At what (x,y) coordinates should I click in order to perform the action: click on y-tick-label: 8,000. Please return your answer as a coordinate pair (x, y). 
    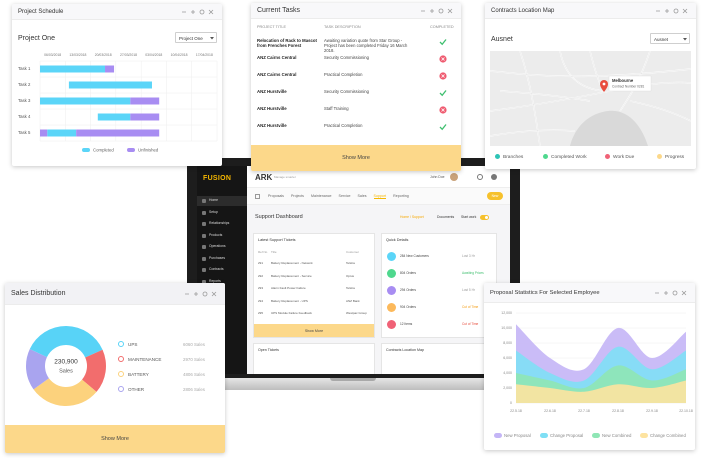
    Looking at the image, I should click on (507, 343).